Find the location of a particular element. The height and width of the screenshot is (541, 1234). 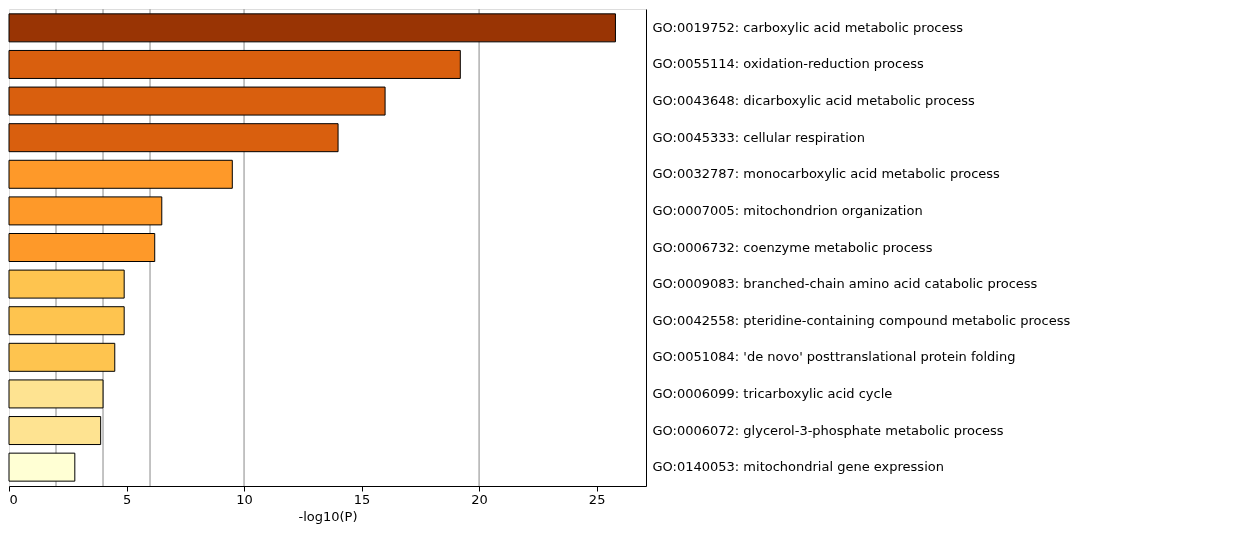

x-tick-label: 10 is located at coordinates (244, 499).